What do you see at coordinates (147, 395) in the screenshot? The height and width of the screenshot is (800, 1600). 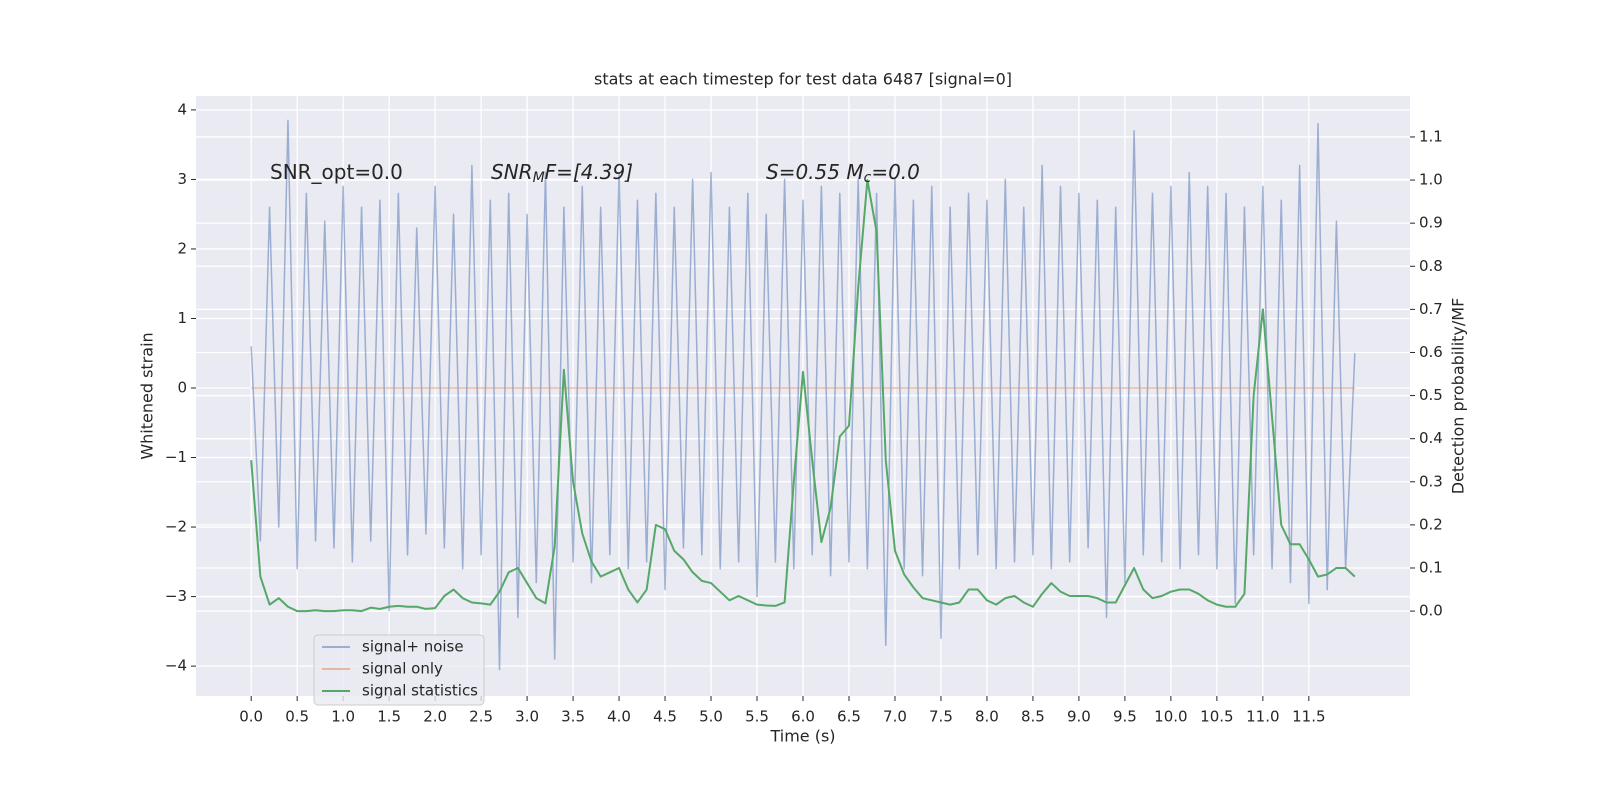 I see `y-axis-label: Whitened strain` at bounding box center [147, 395].